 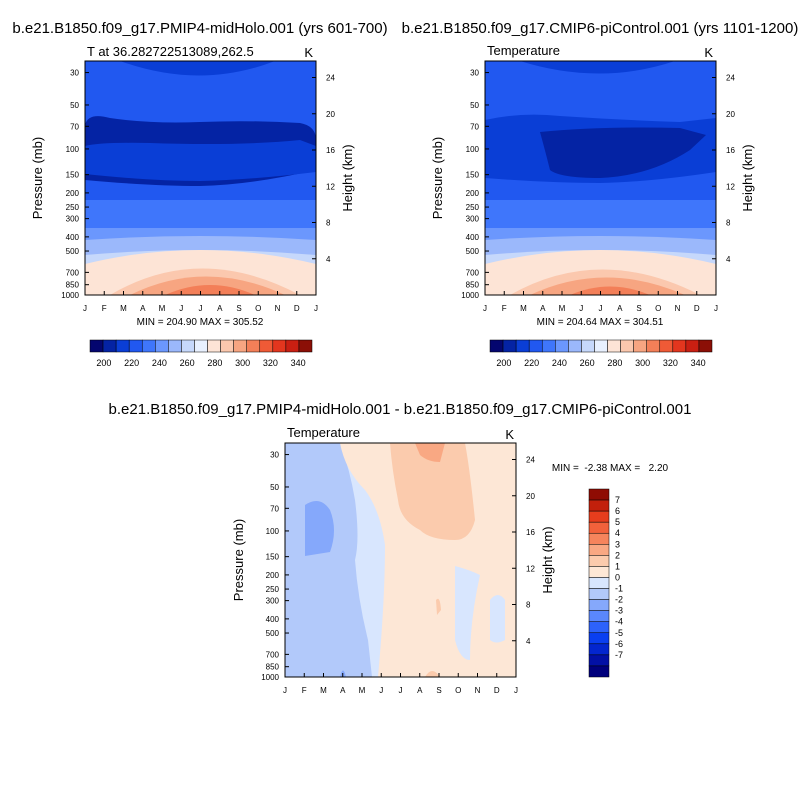 What do you see at coordinates (601, 353) in the screenshot?
I see `panel-2-colorbar: 200 220 240 260 280 300 320 340` at bounding box center [601, 353].